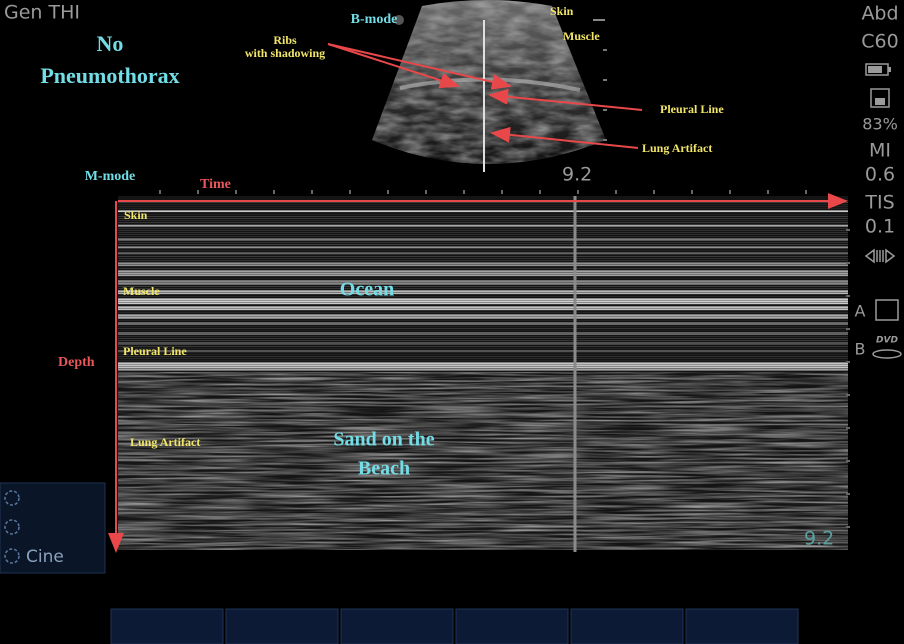 This screenshot has width=904, height=644. What do you see at coordinates (880, 175) in the screenshot?
I see `mi-value: 0.6` at bounding box center [880, 175].